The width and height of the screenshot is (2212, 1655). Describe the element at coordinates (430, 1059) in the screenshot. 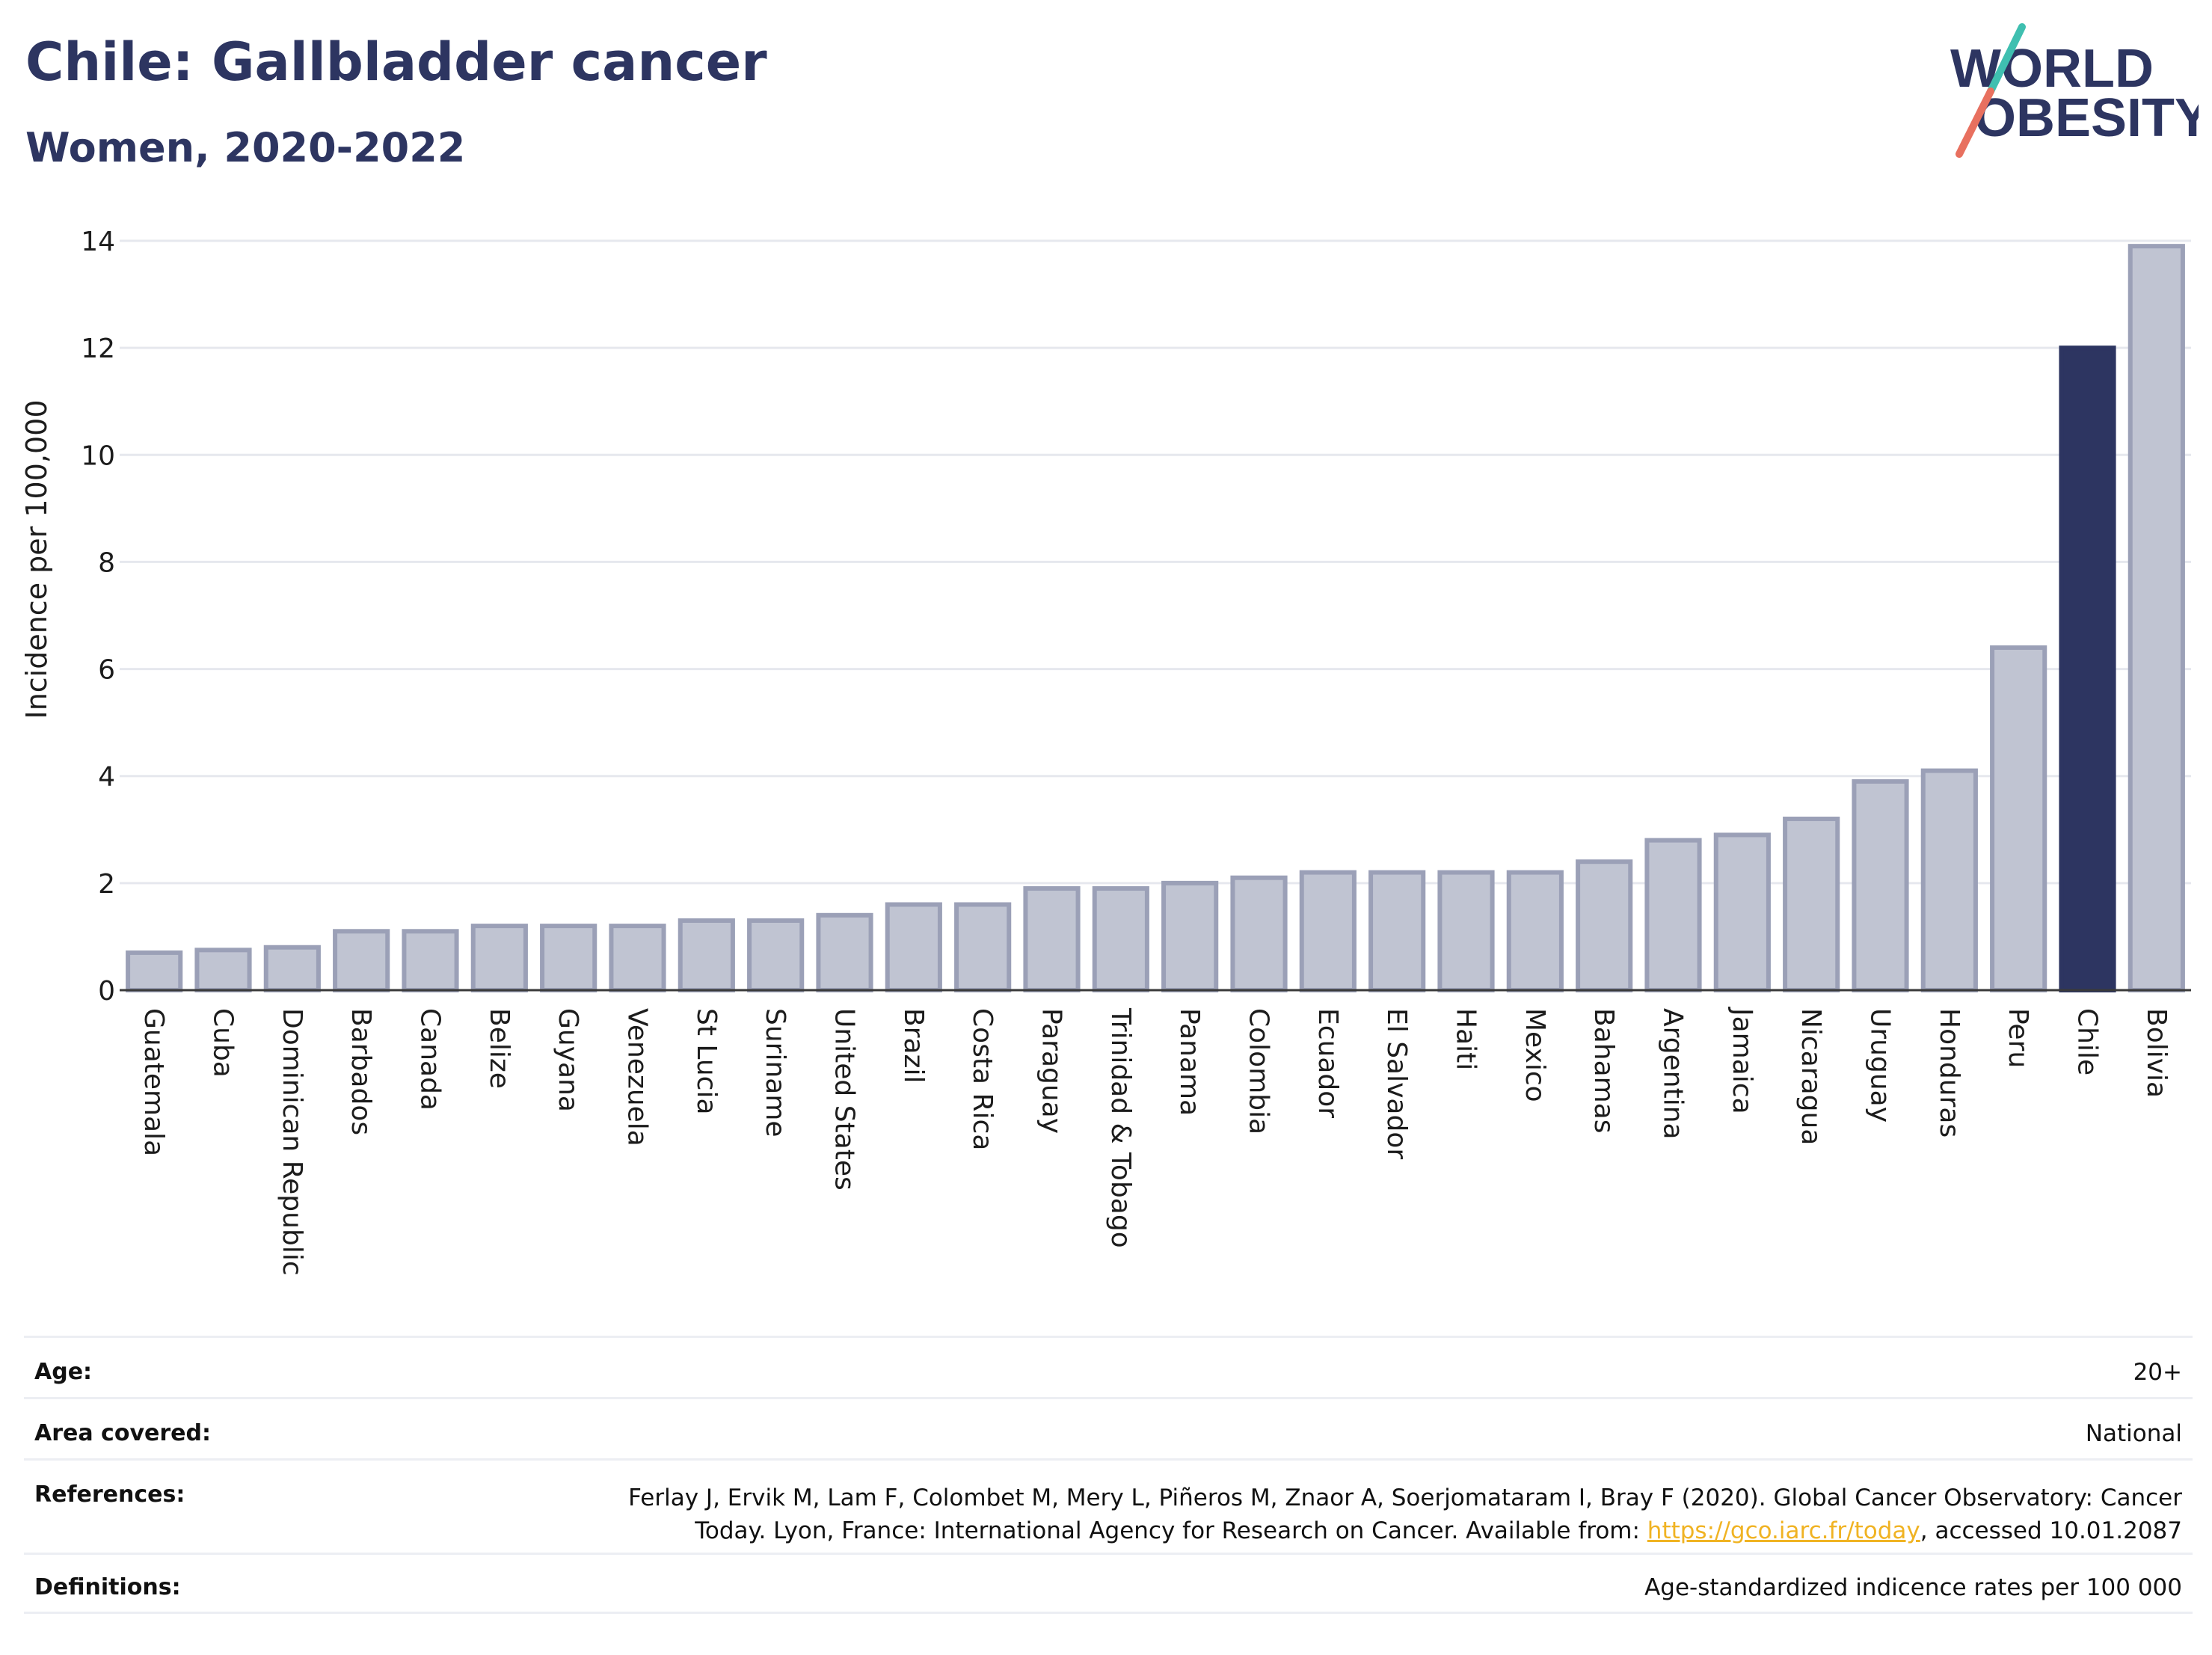

I see `x-tick-label: Canada` at that location.